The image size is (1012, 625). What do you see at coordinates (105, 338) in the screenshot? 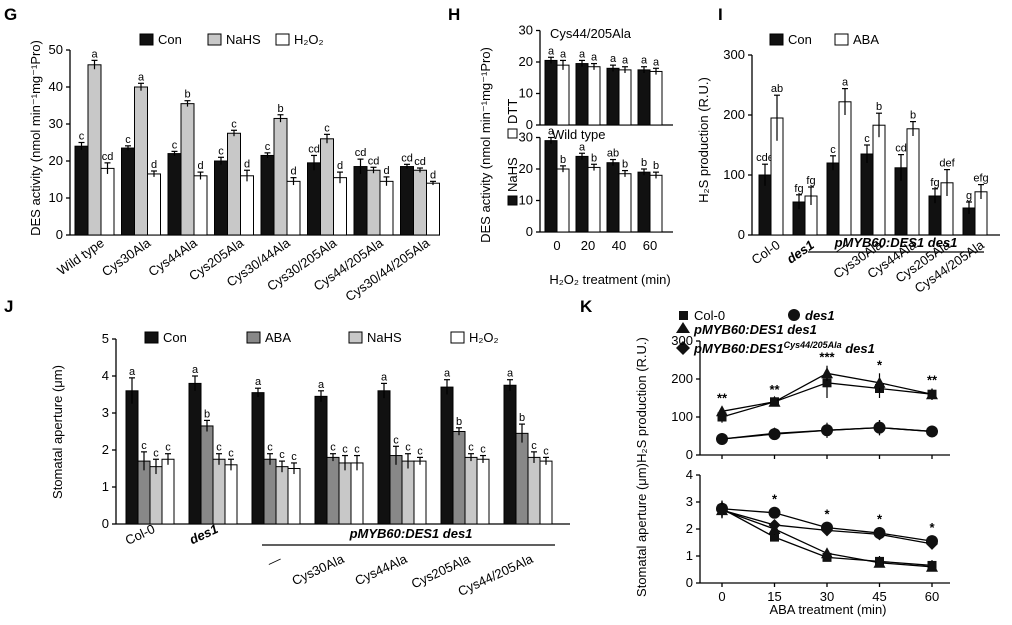
I see `j-y-tick-label: 5` at bounding box center [105, 338].